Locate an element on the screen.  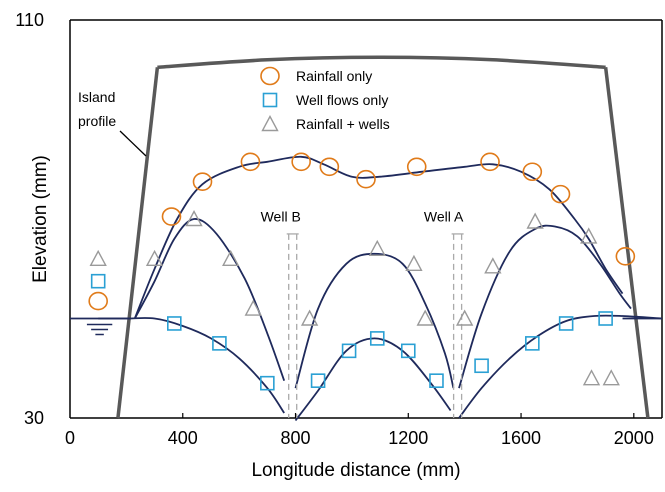
x-tick-label-3: 1200 is located at coordinates (408, 438).